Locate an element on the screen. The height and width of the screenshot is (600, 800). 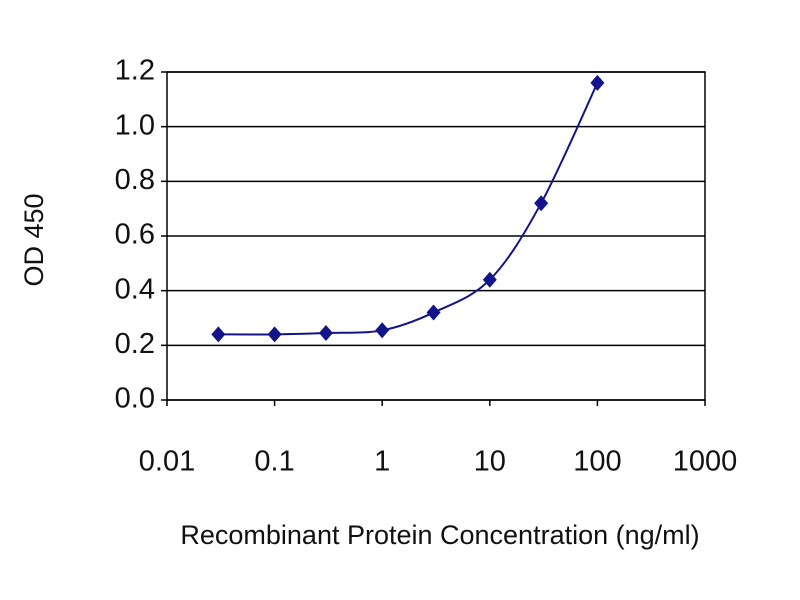
y-axis-label: OD 450 is located at coordinates (34, 239).